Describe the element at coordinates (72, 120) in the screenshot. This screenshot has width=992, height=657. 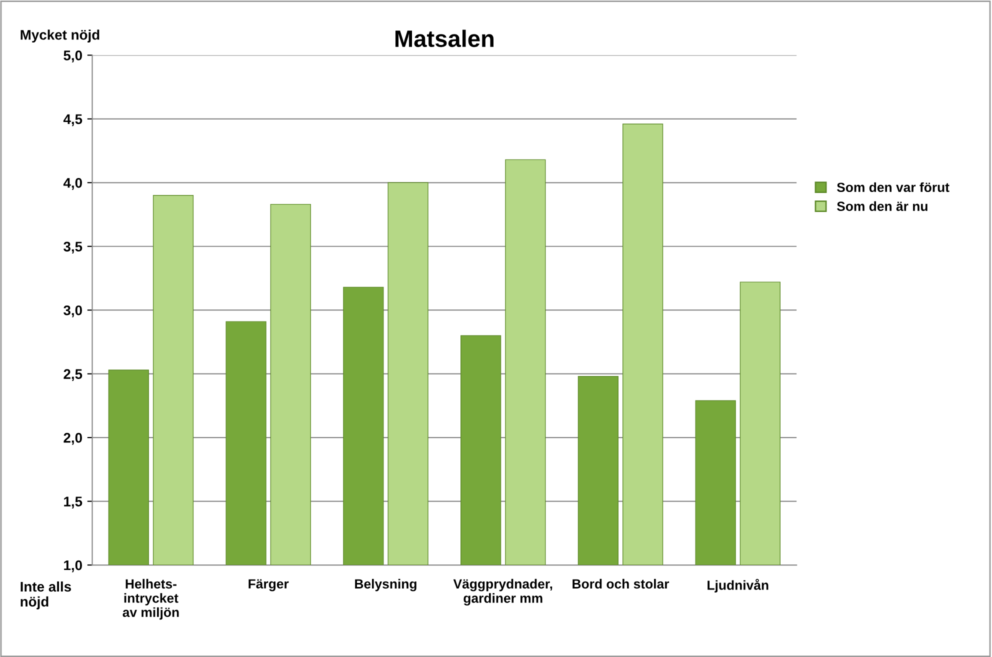
I see `y-tick-label: 4,5` at that location.